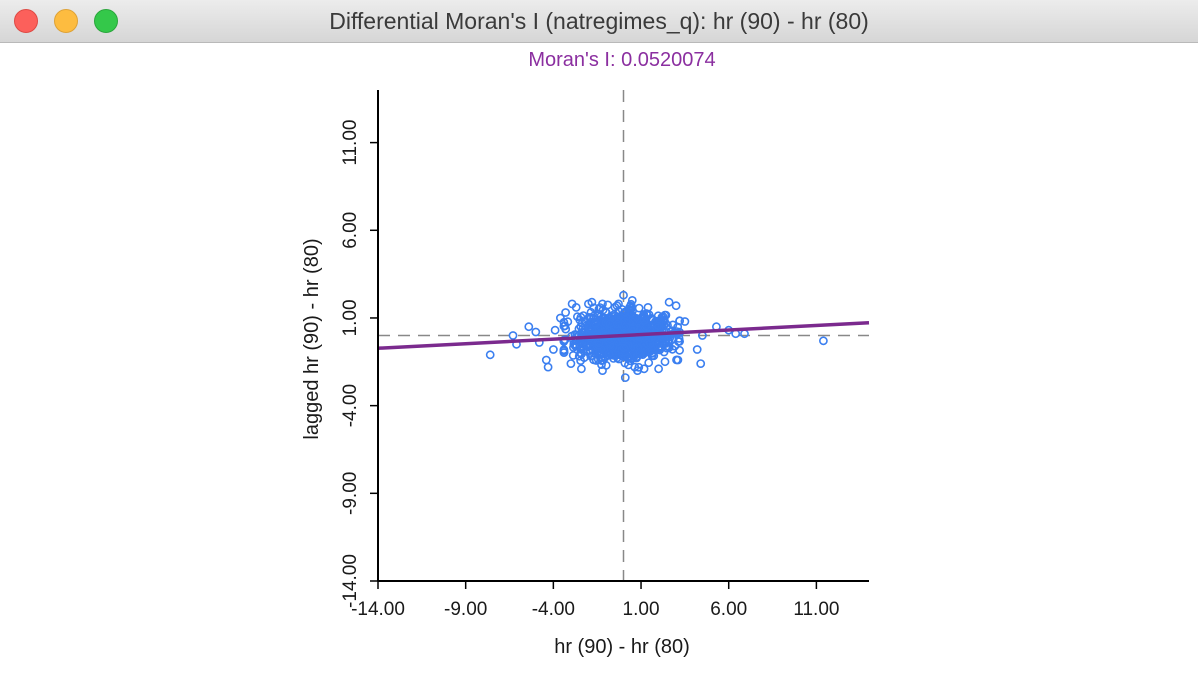  Describe the element at coordinates (312, 338) in the screenshot. I see `y-axis-label: lagged hr (90) - hr (80)` at that location.